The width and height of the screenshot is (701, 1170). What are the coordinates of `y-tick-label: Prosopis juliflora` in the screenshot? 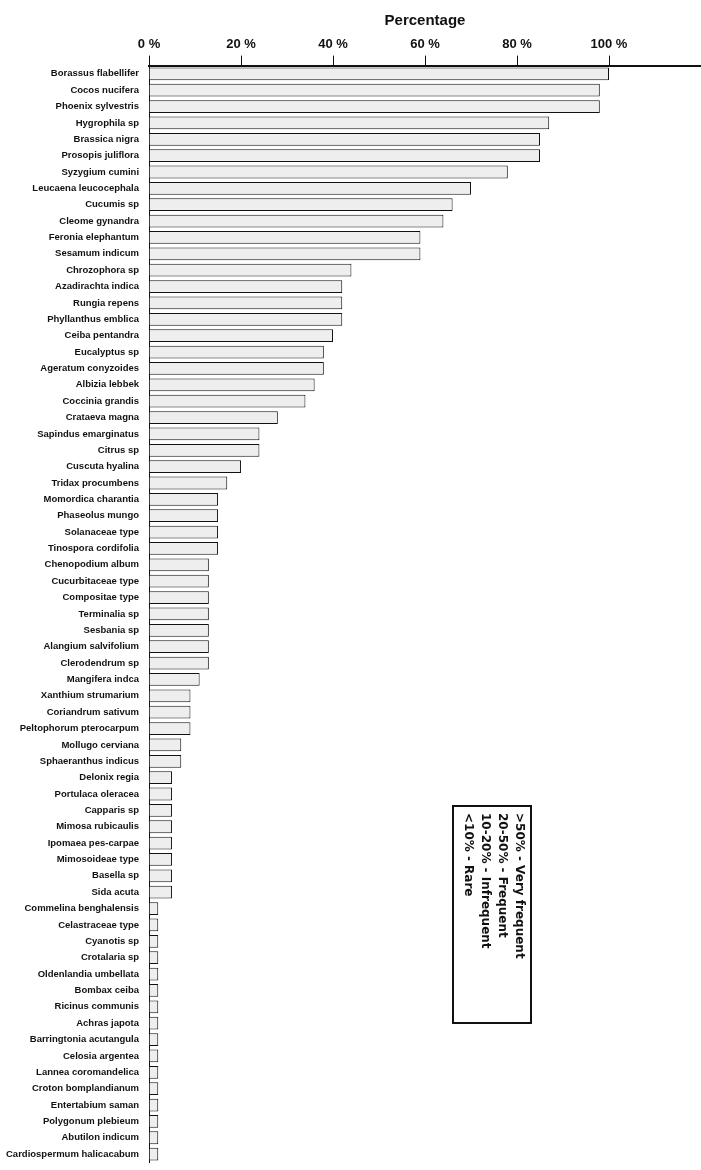 It's located at (100, 155).